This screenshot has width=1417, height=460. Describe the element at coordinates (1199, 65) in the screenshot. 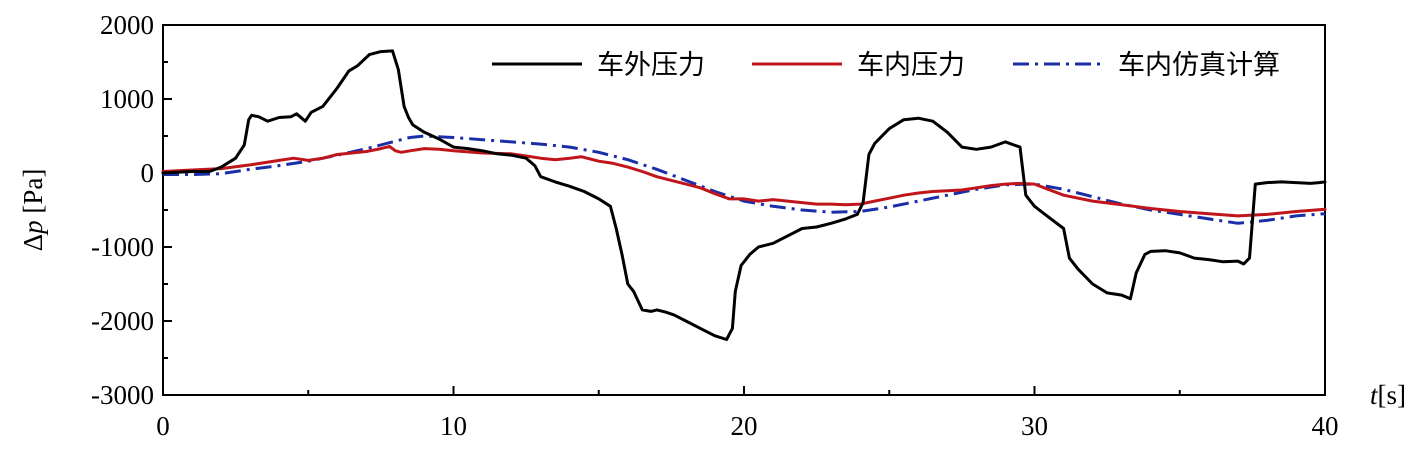

I see `legend-label: 车内仿真计算` at that location.